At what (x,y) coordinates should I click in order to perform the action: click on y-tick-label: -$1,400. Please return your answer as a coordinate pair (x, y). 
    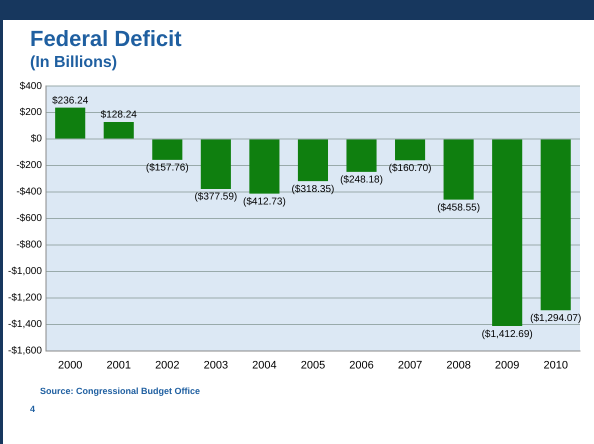
    Looking at the image, I should click on (25, 324).